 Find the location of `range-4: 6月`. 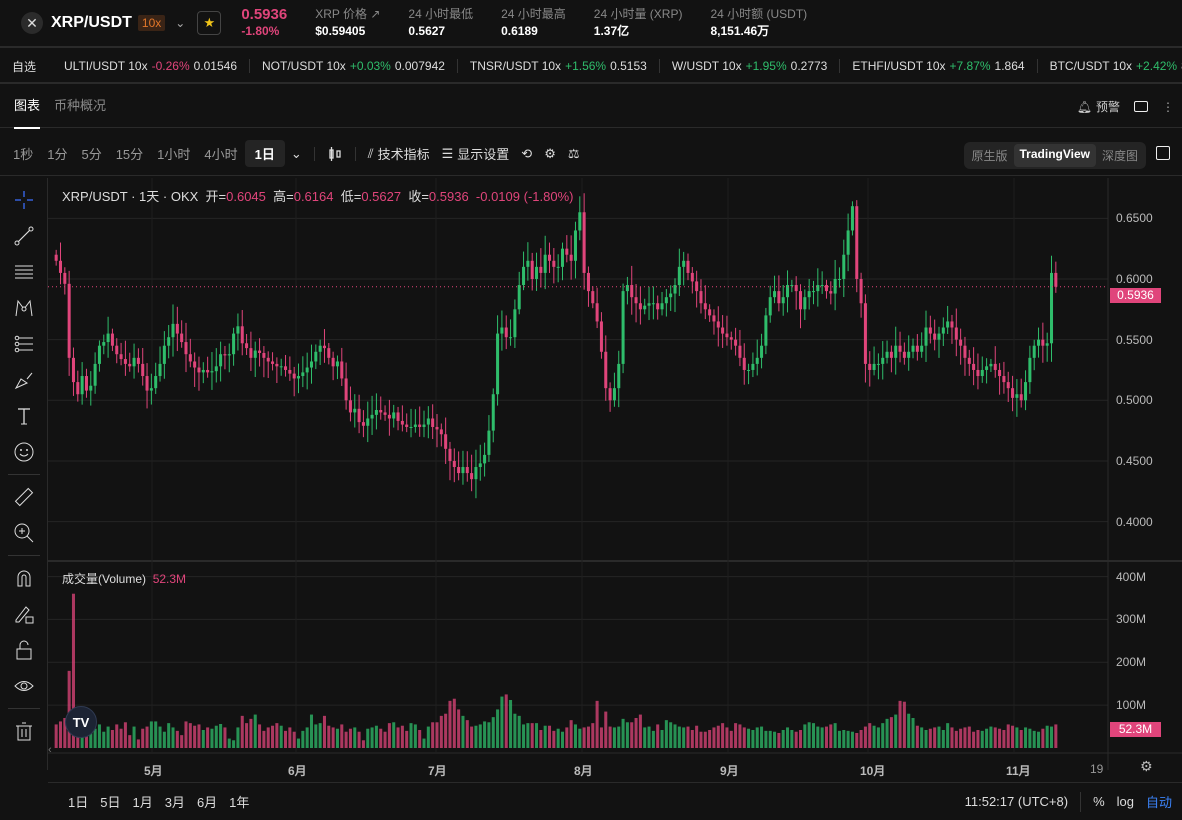

range-4: 6月 is located at coordinates (207, 802).